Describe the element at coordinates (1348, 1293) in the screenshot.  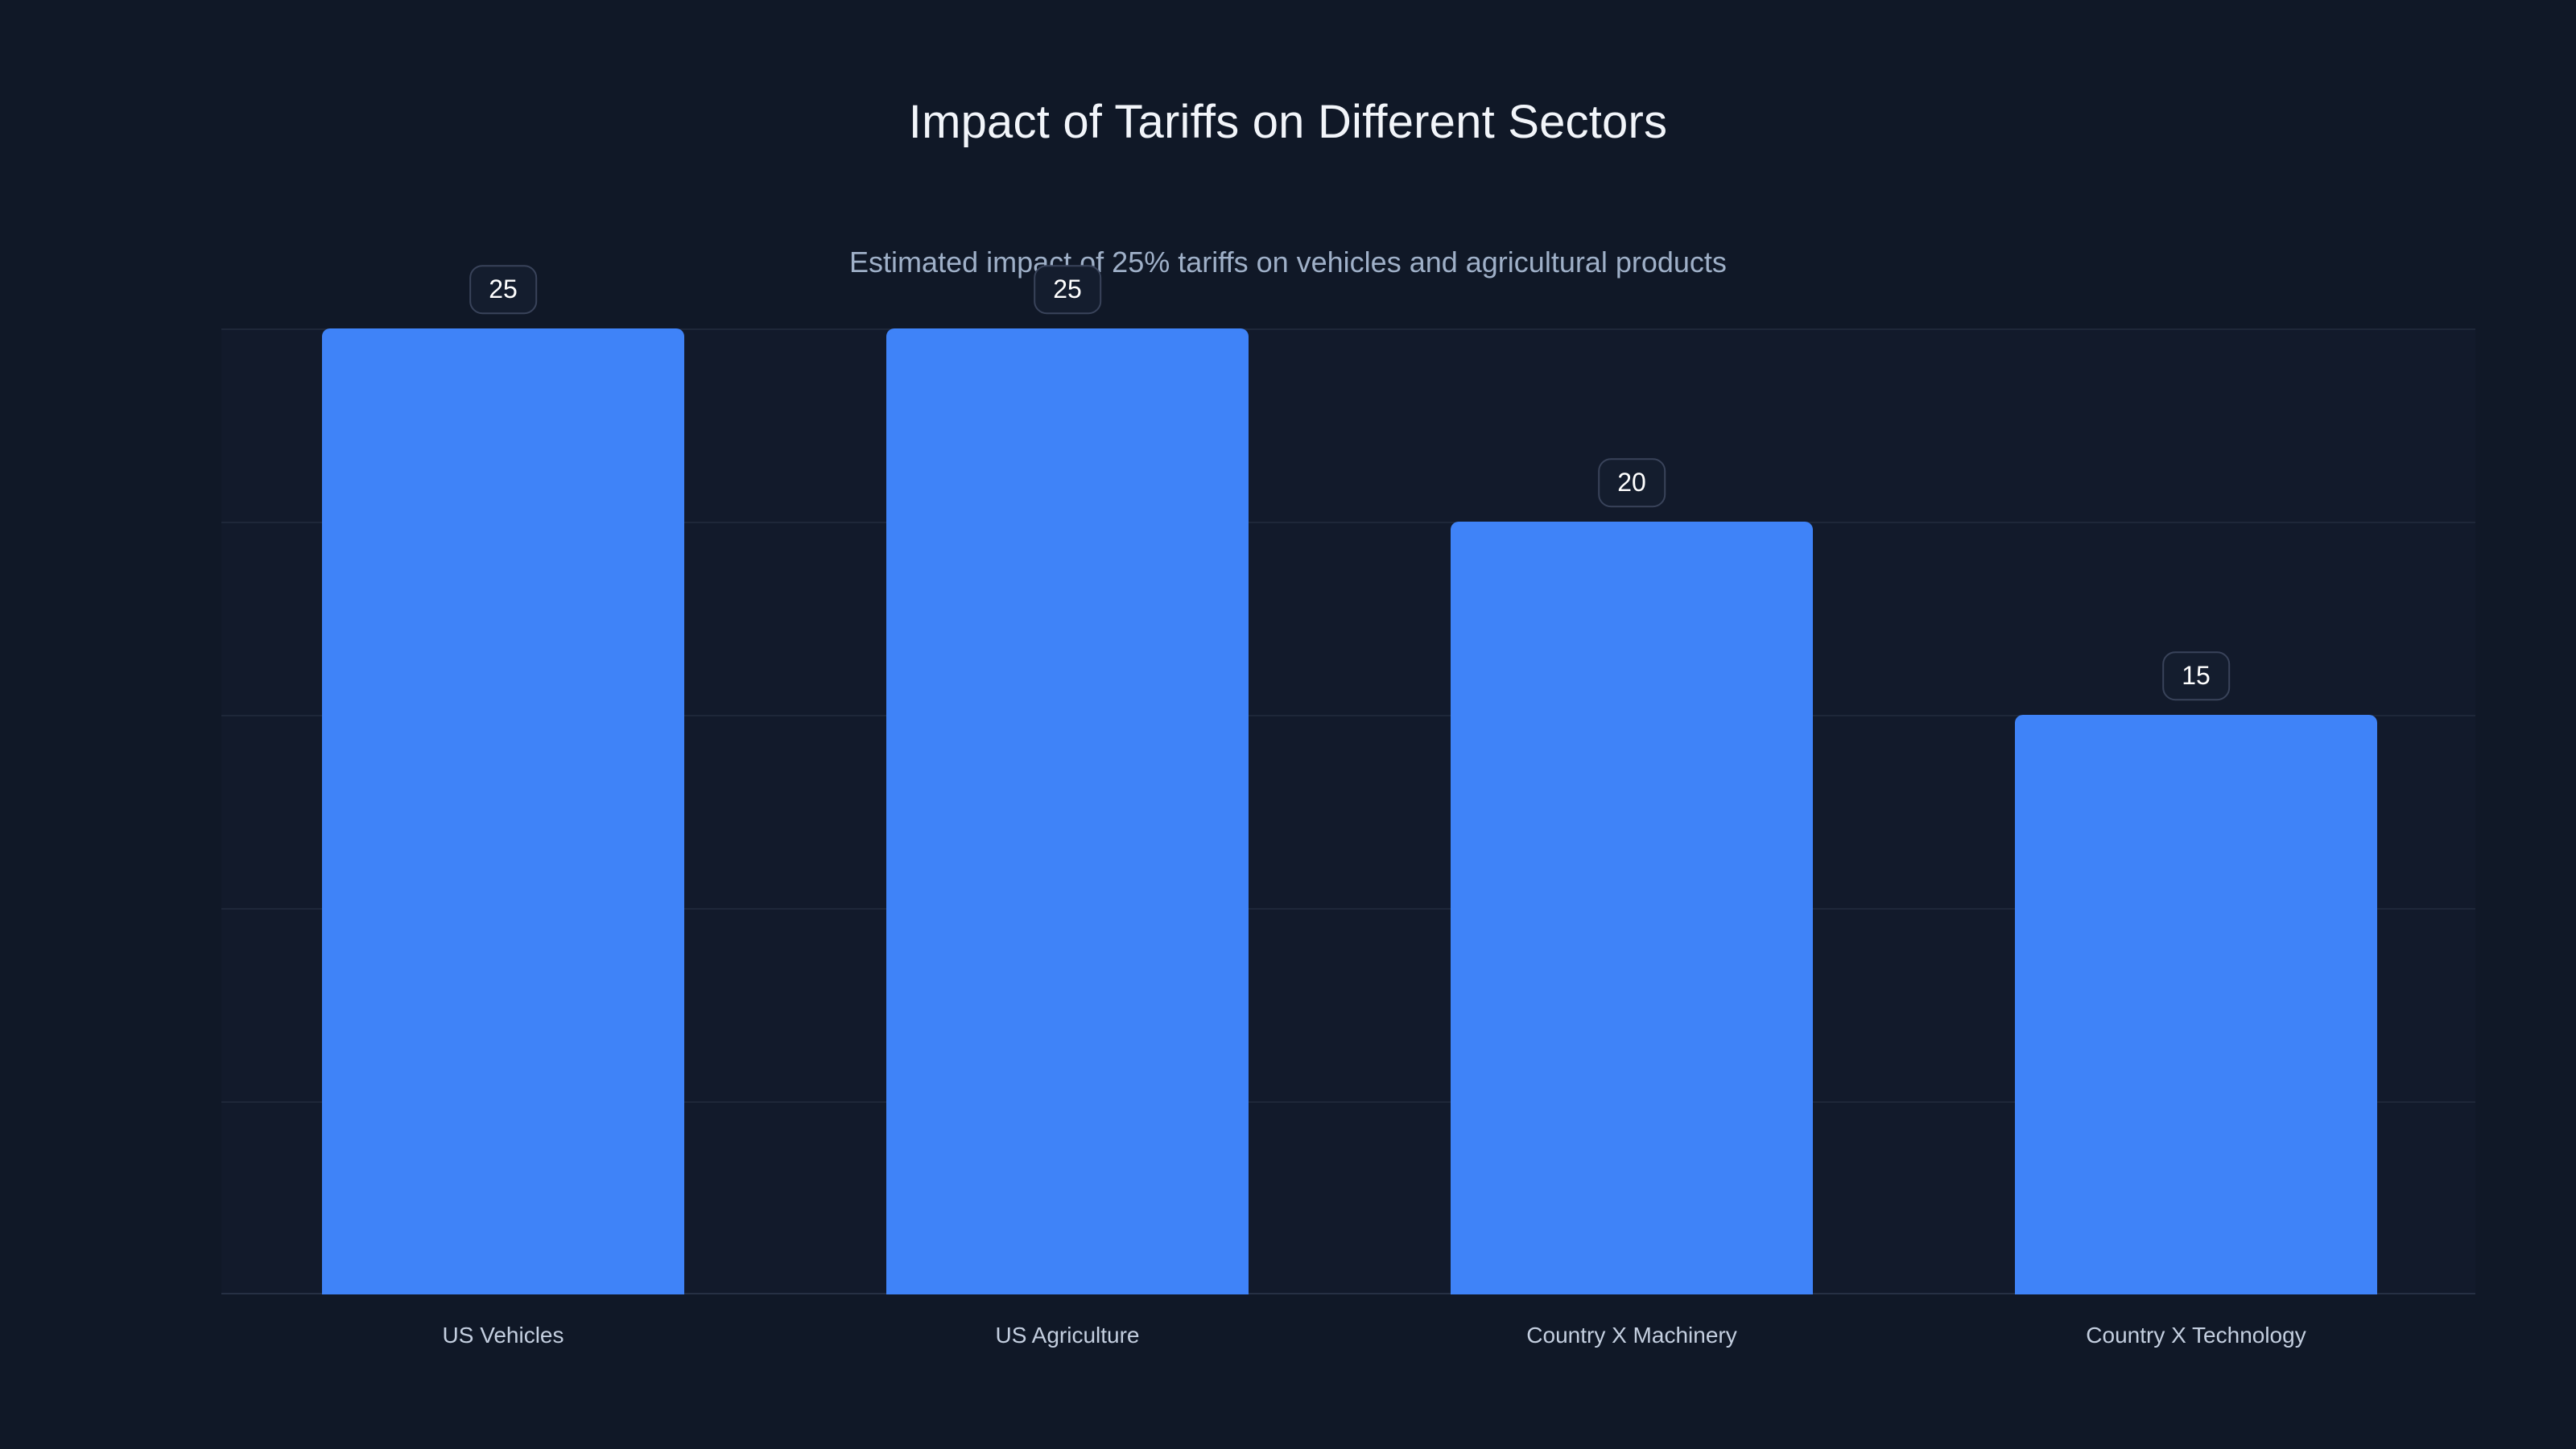
I see `gridline-0-baseline` at that location.